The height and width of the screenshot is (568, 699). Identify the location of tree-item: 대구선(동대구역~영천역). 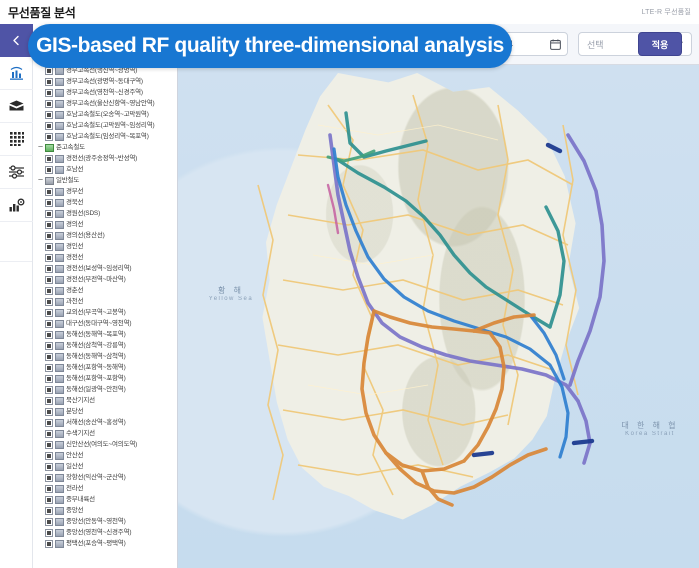
(105, 323).